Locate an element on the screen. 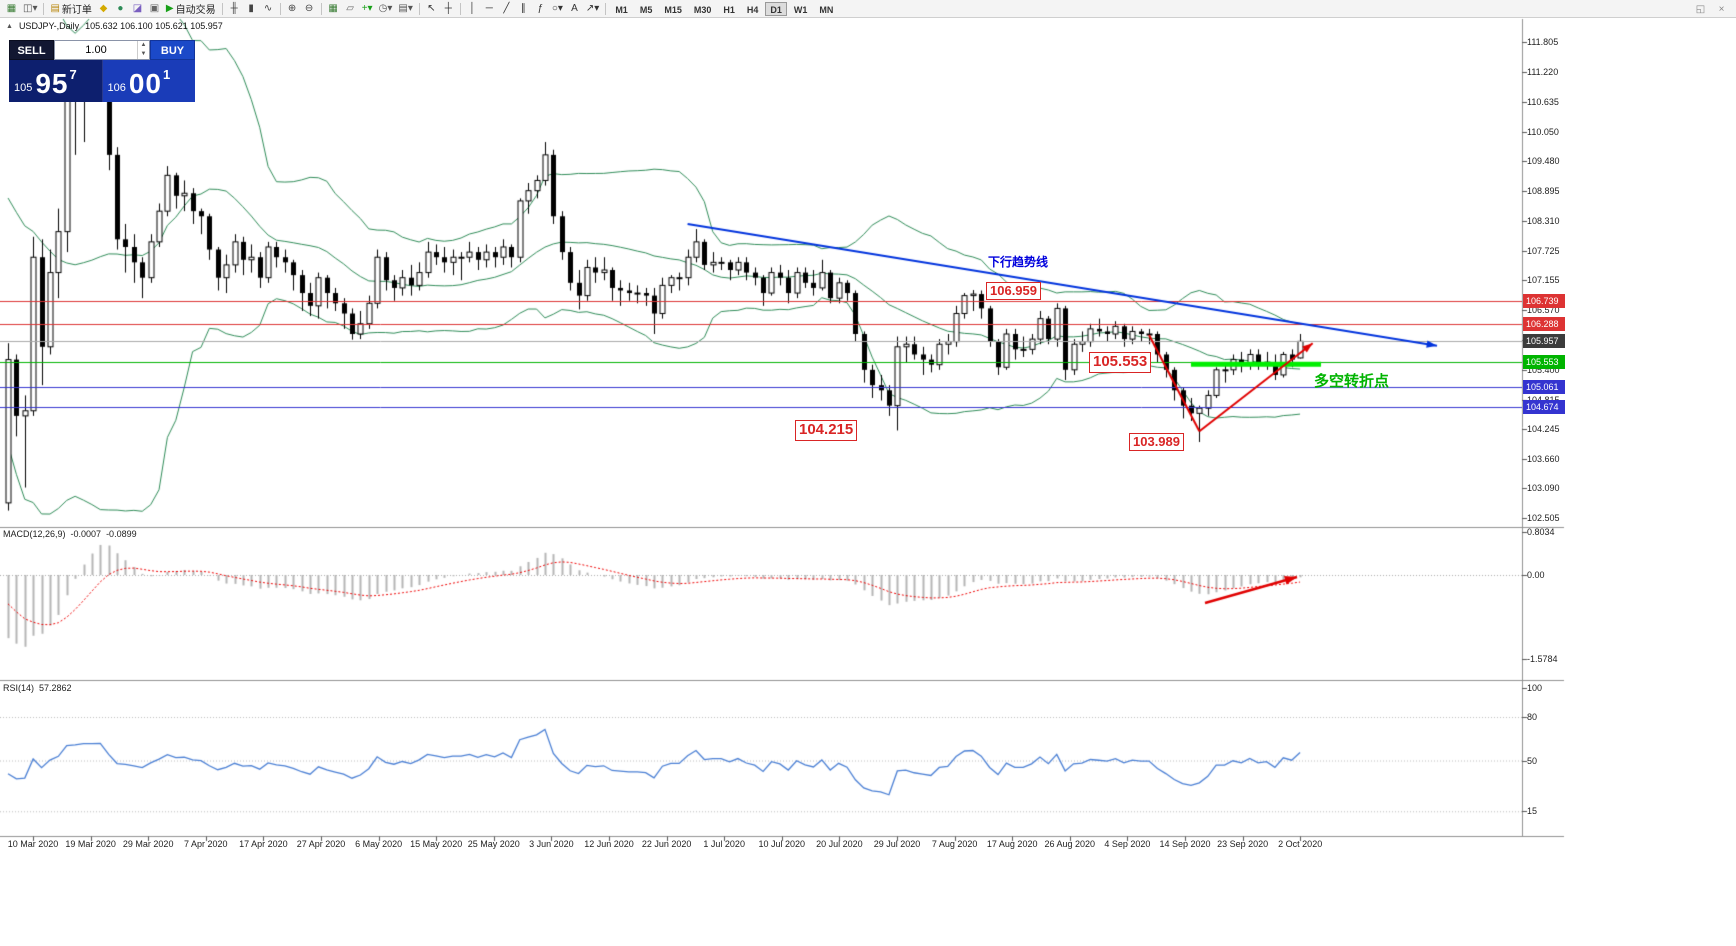  horizontal-line-tool-button: ─ is located at coordinates (489, 8).